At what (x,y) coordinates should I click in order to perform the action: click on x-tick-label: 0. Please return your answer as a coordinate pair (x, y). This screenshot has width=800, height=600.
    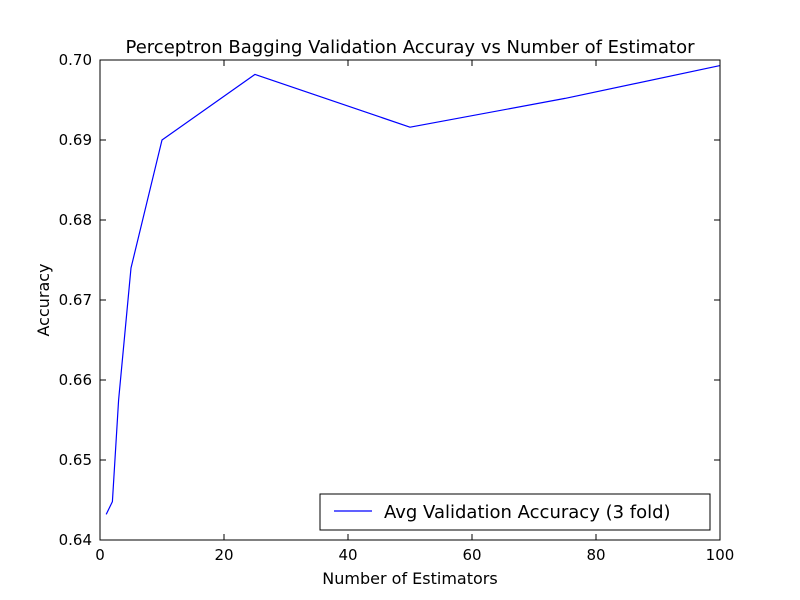
    Looking at the image, I should click on (100, 555).